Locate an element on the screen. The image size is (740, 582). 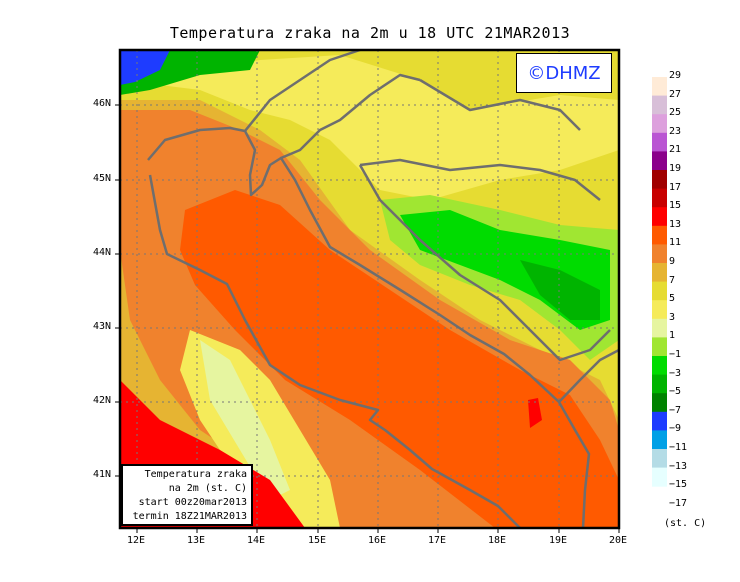
lon-label: 12E is located at coordinates (136, 540).